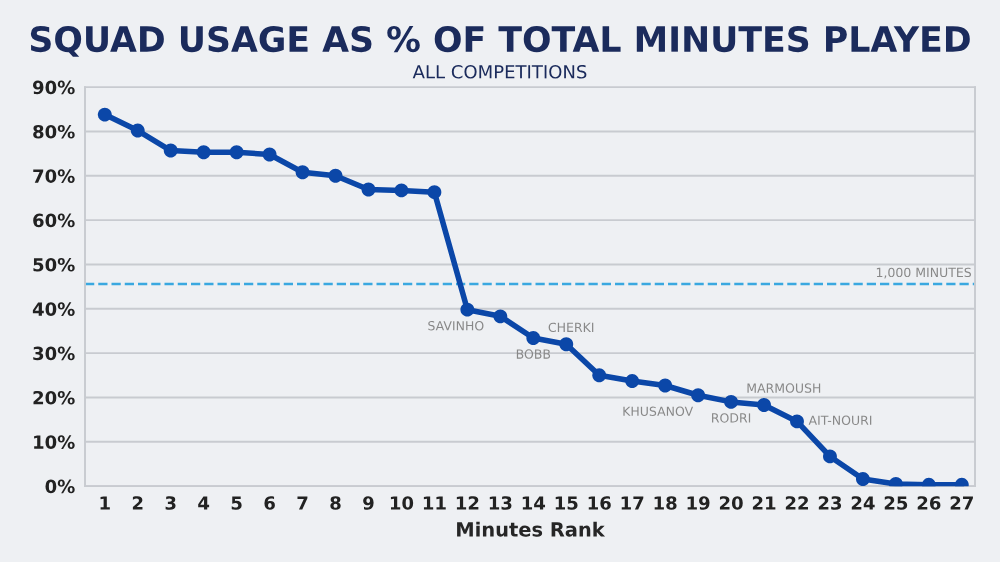  Describe the element at coordinates (665, 503) in the screenshot. I see `x-tick-label: 18` at that location.